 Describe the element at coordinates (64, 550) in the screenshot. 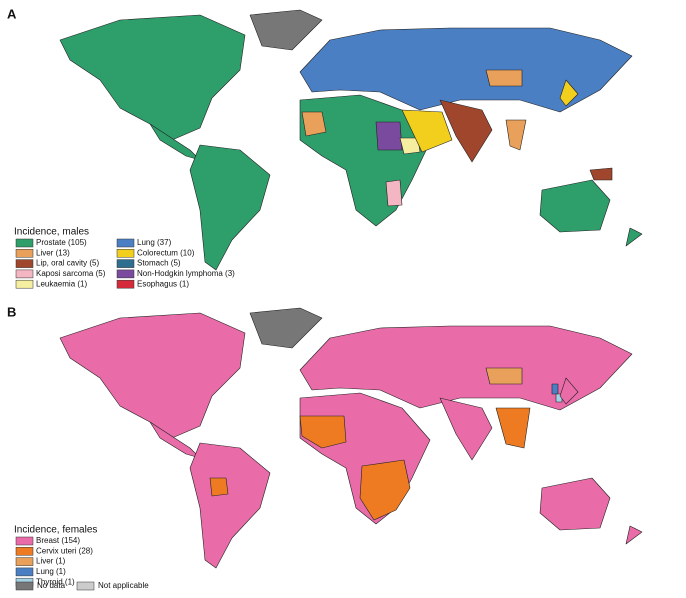

I see `legend-label: Cervix uteri (28)` at that location.